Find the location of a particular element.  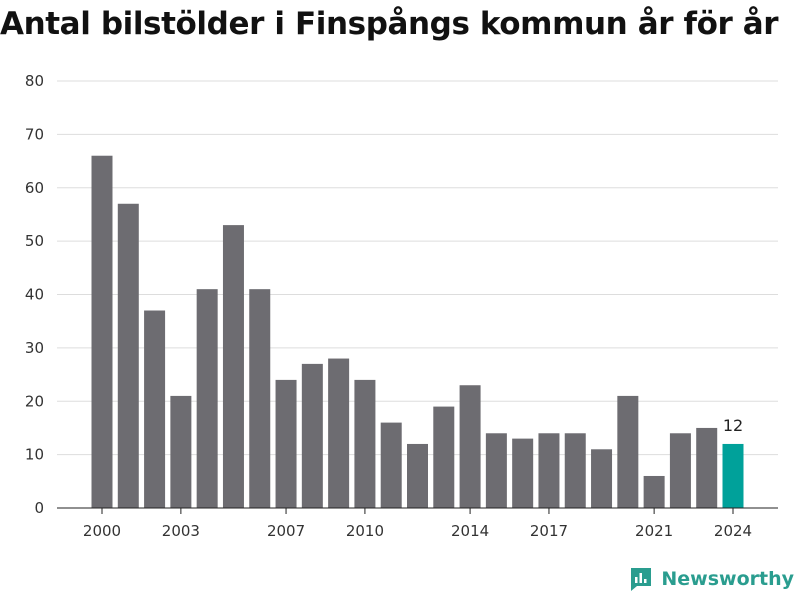

bar-2014 is located at coordinates (470, 446).